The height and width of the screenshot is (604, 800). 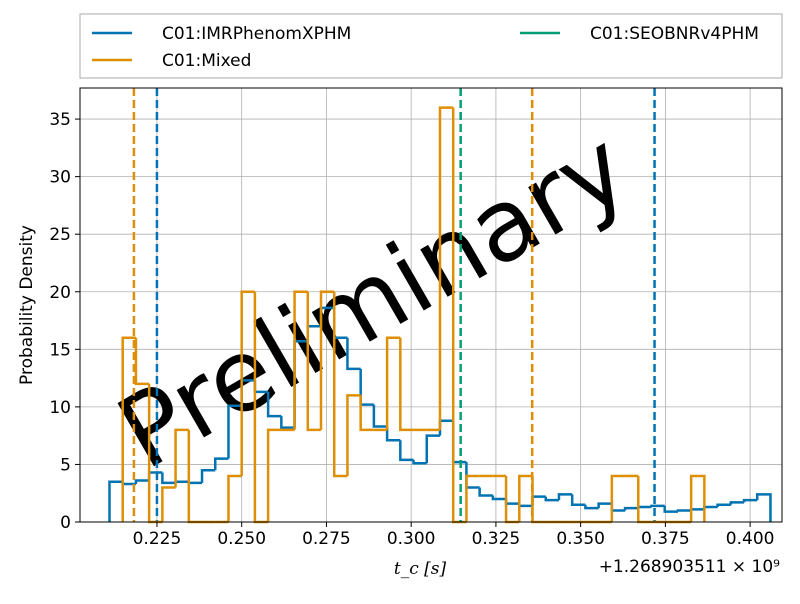 What do you see at coordinates (206, 61) in the screenshot?
I see `legend-label: C01:Mixed` at bounding box center [206, 61].